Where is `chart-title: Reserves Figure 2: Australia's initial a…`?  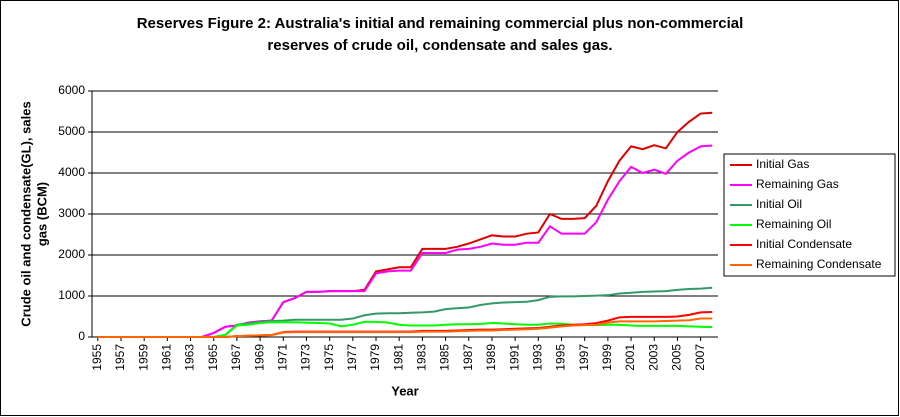 chart-title: Reserves Figure 2: Australia's initial a… is located at coordinates (440, 23).